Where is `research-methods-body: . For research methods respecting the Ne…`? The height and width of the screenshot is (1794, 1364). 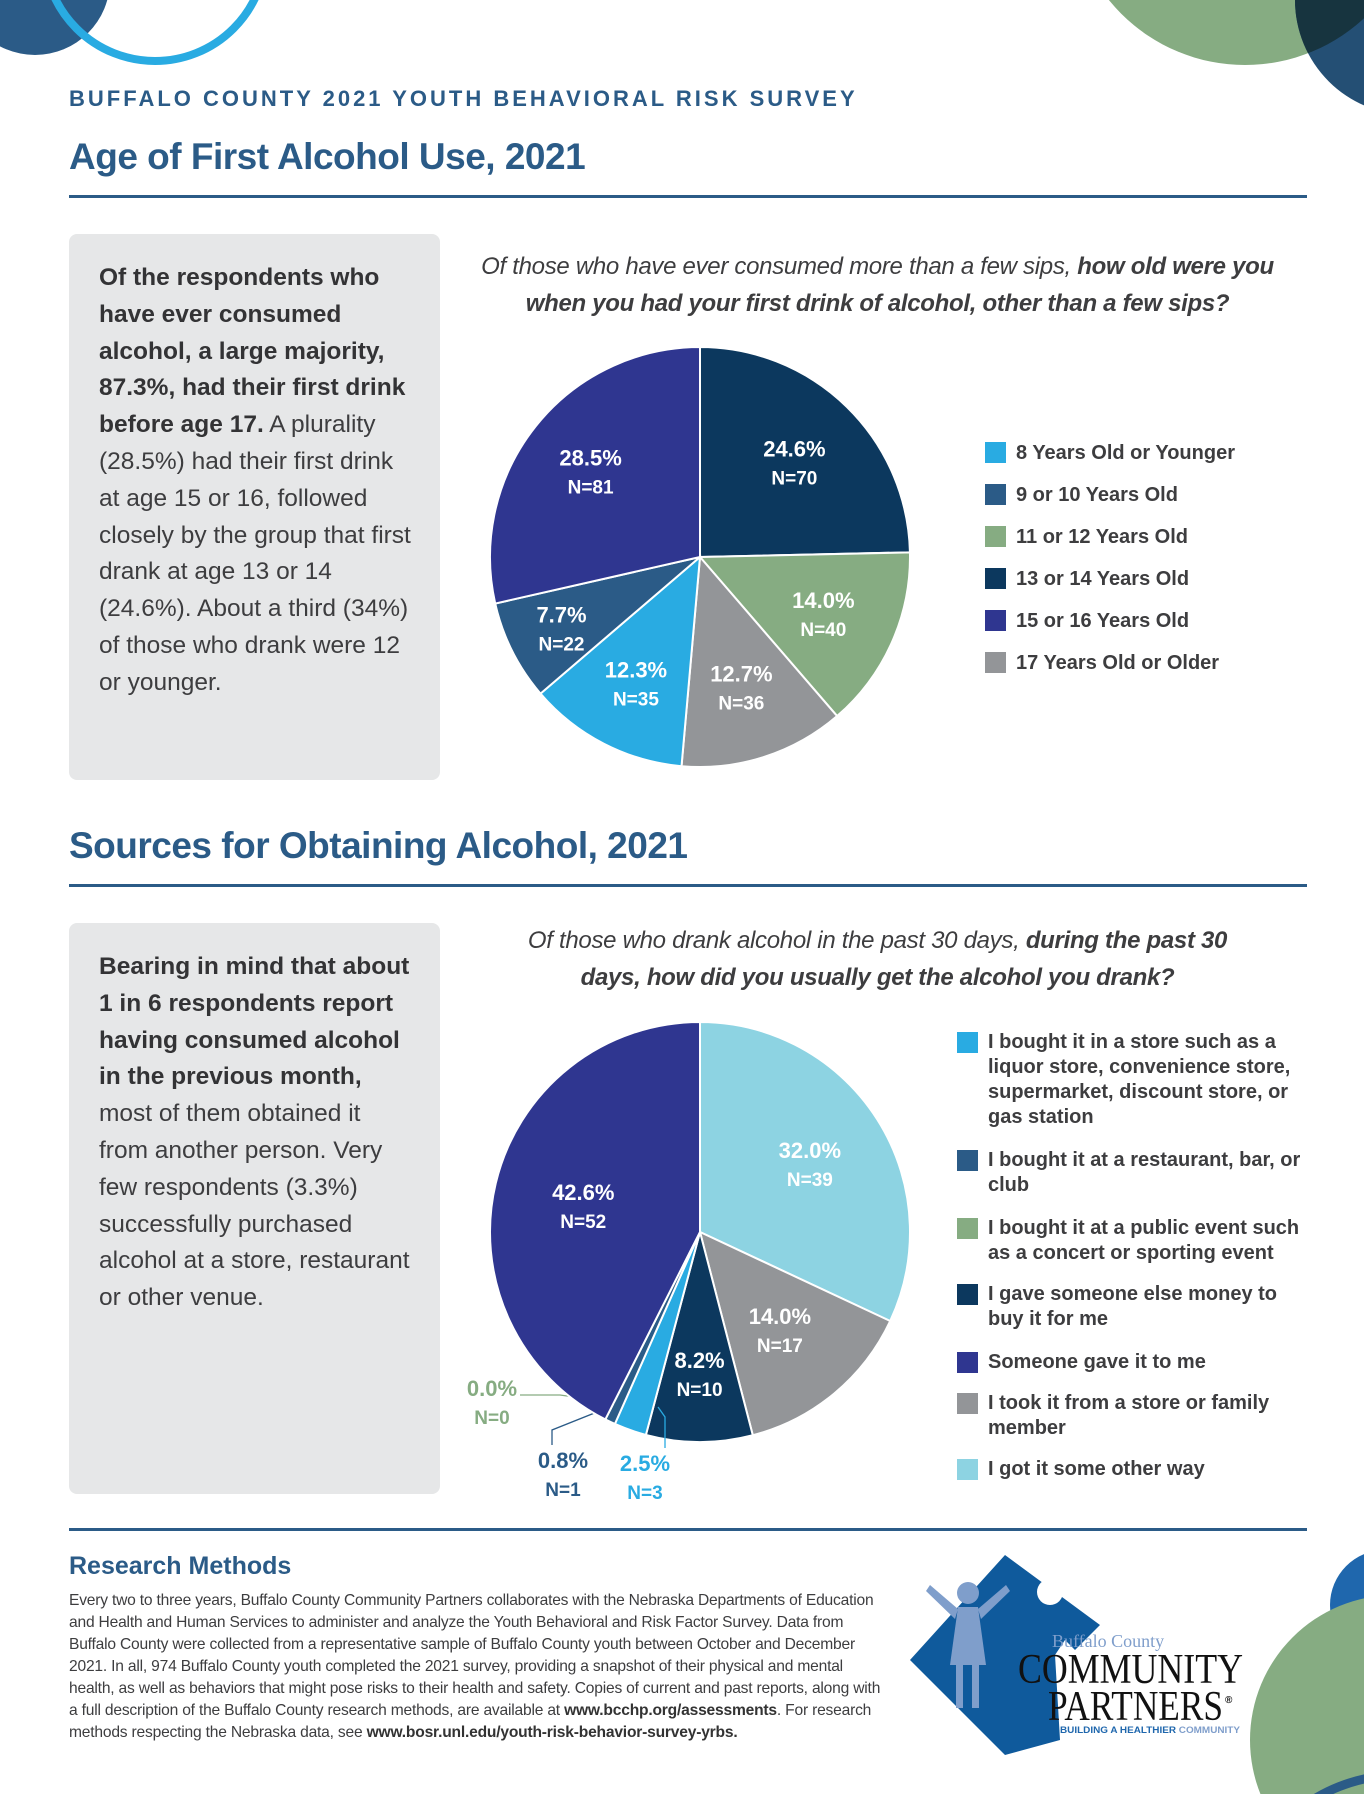 research-methods-body: . For research methods respecting the Ne… is located at coordinates (470, 1721).